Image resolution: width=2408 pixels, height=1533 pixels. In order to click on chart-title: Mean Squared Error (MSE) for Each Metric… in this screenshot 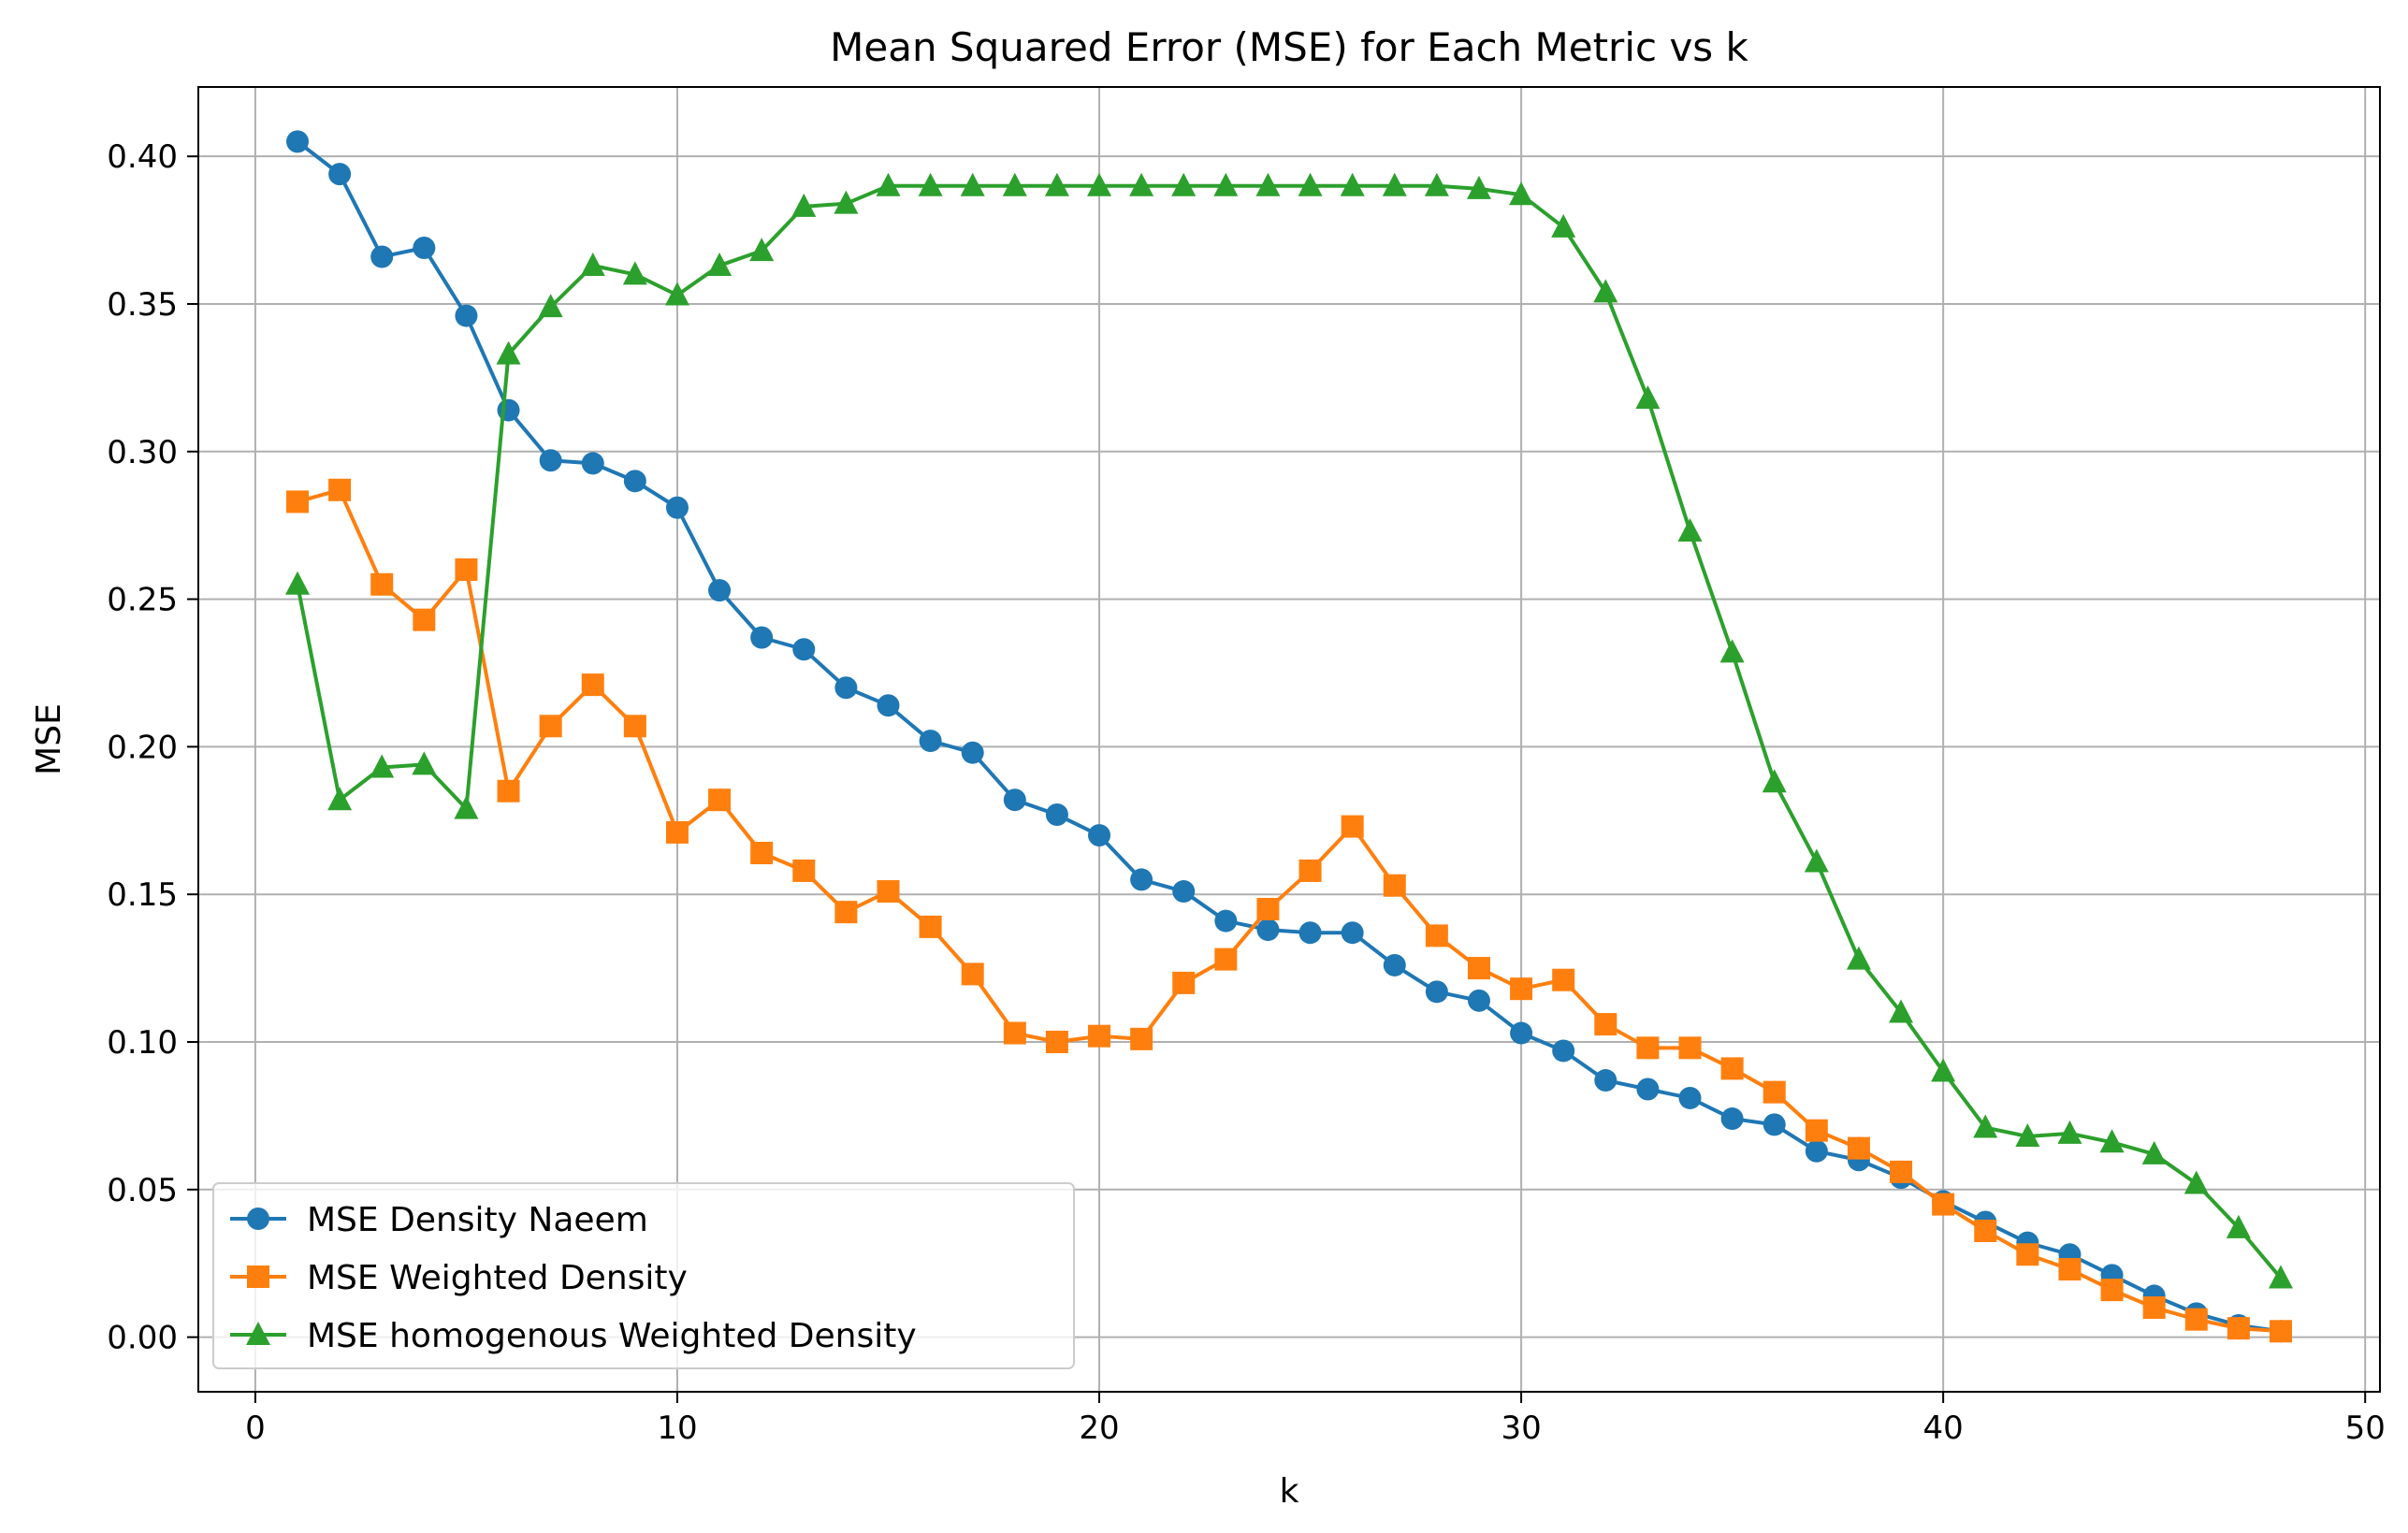, I will do `click(1289, 47)`.